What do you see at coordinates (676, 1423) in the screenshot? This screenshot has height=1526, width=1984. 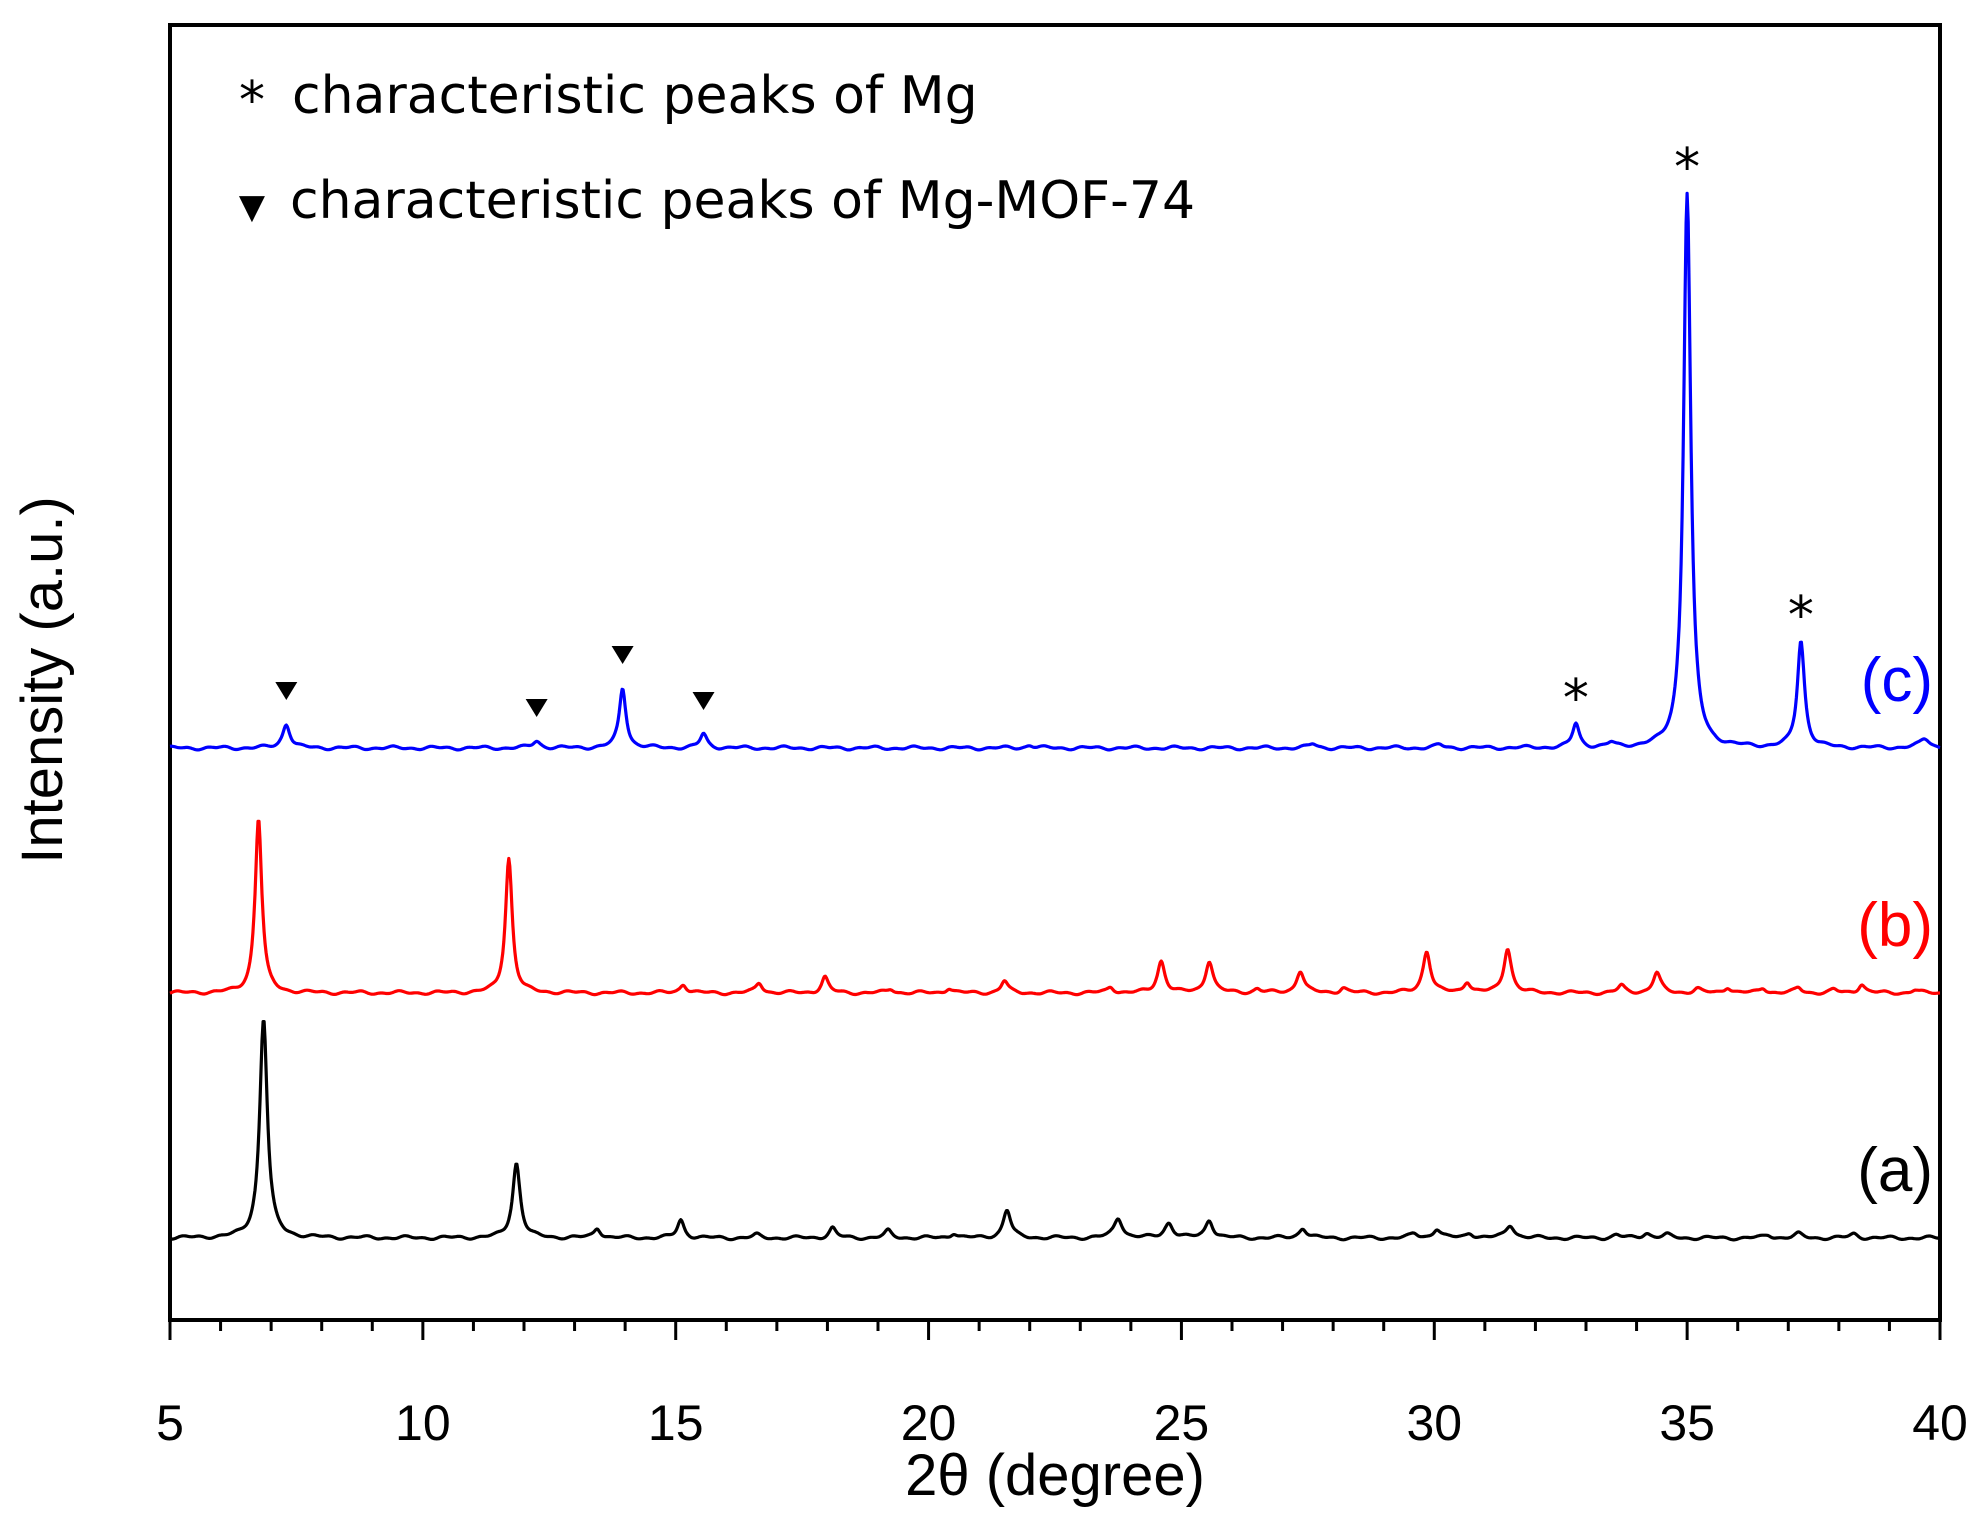 I see `x-tick-label: 15` at bounding box center [676, 1423].